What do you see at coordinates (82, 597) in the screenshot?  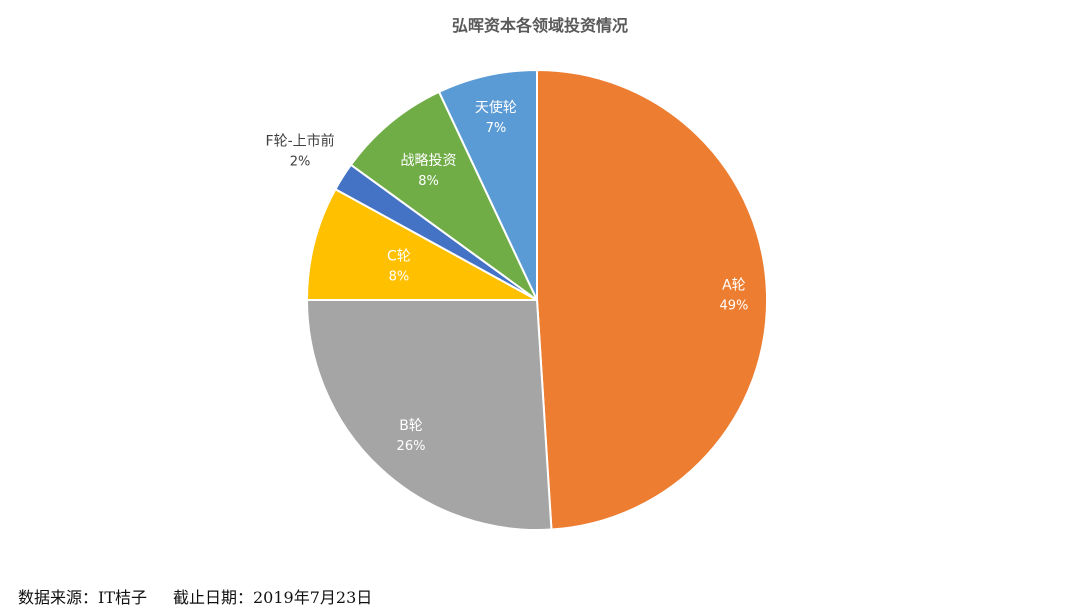 I see `data-source: 数据来源：IT桔子` at bounding box center [82, 597].